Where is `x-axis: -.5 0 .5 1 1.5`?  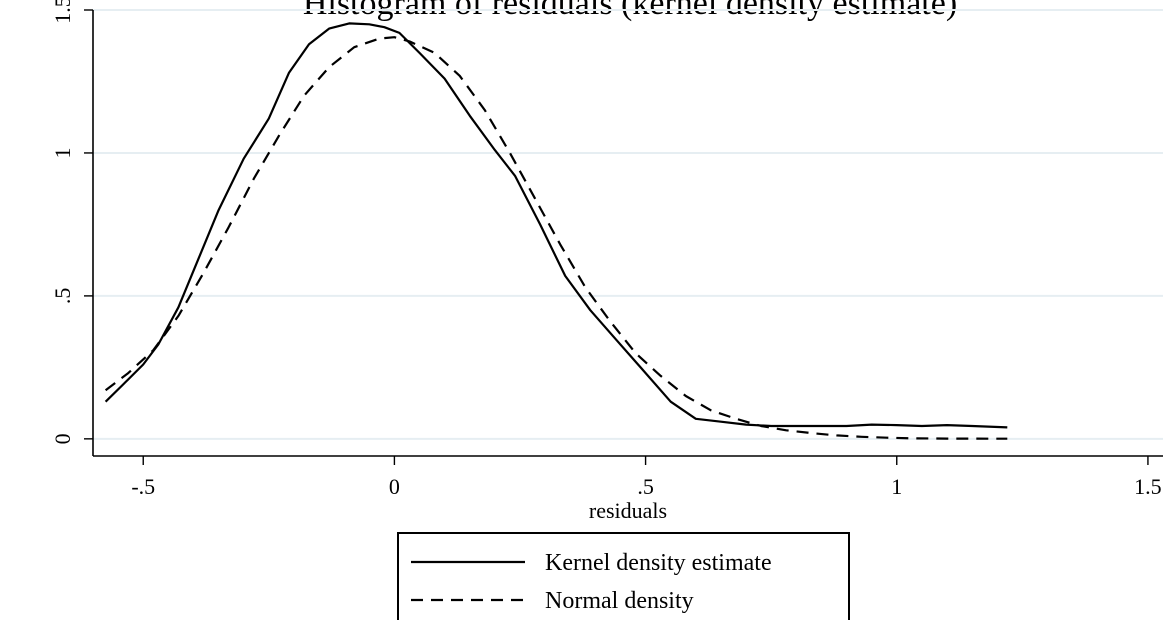 x-axis: -.5 0 .5 1 1.5 is located at coordinates (628, 477).